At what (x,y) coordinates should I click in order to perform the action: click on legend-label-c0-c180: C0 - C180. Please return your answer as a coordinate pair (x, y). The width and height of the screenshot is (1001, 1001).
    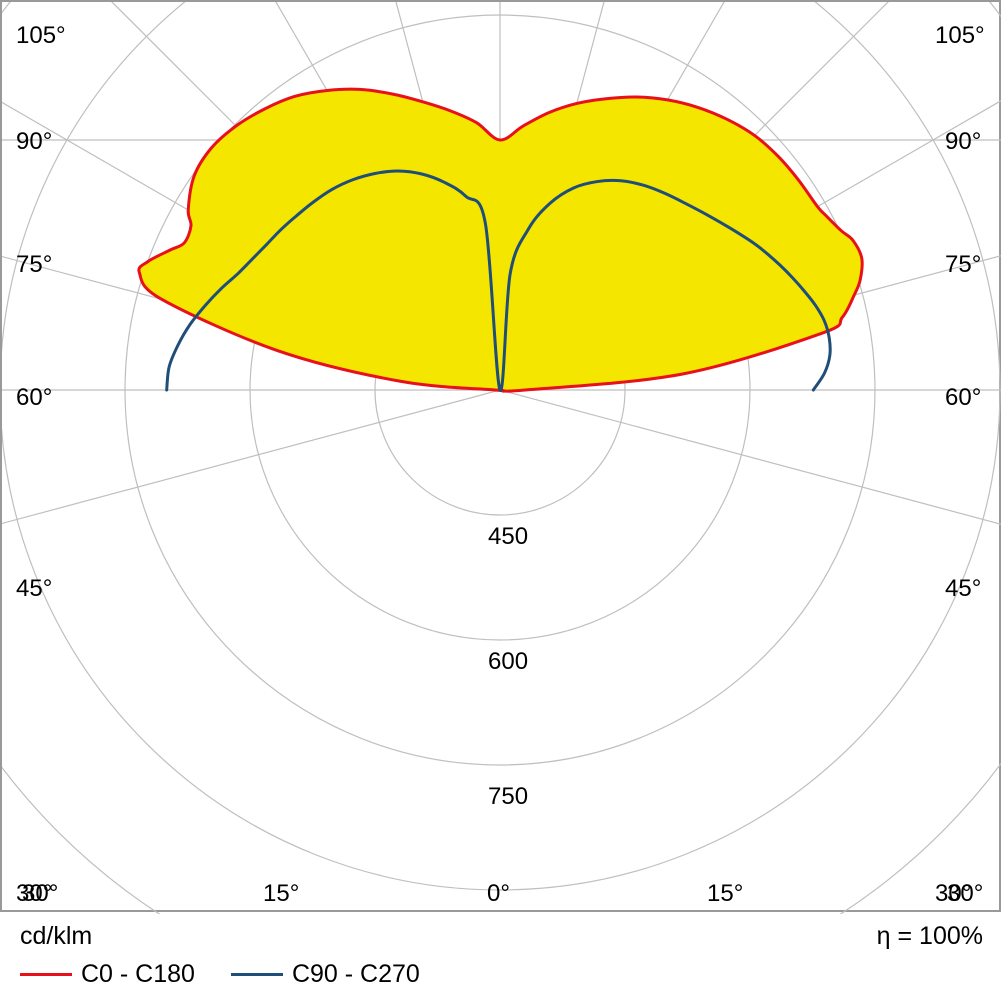
    Looking at the image, I should click on (138, 974).